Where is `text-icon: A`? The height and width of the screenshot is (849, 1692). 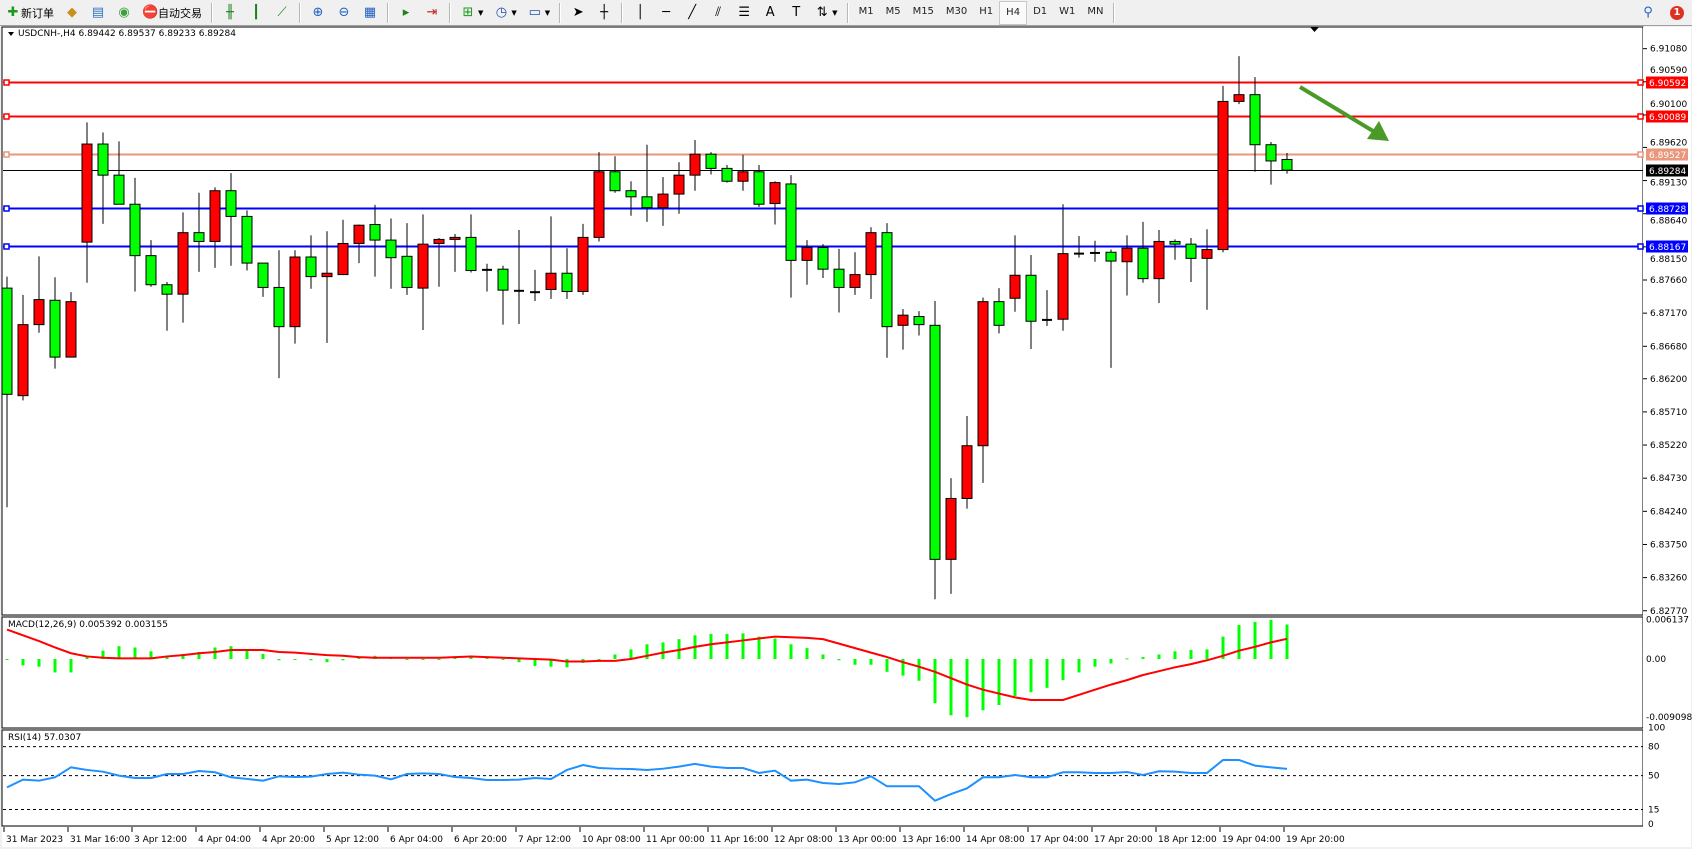 text-icon: A is located at coordinates (770, 12).